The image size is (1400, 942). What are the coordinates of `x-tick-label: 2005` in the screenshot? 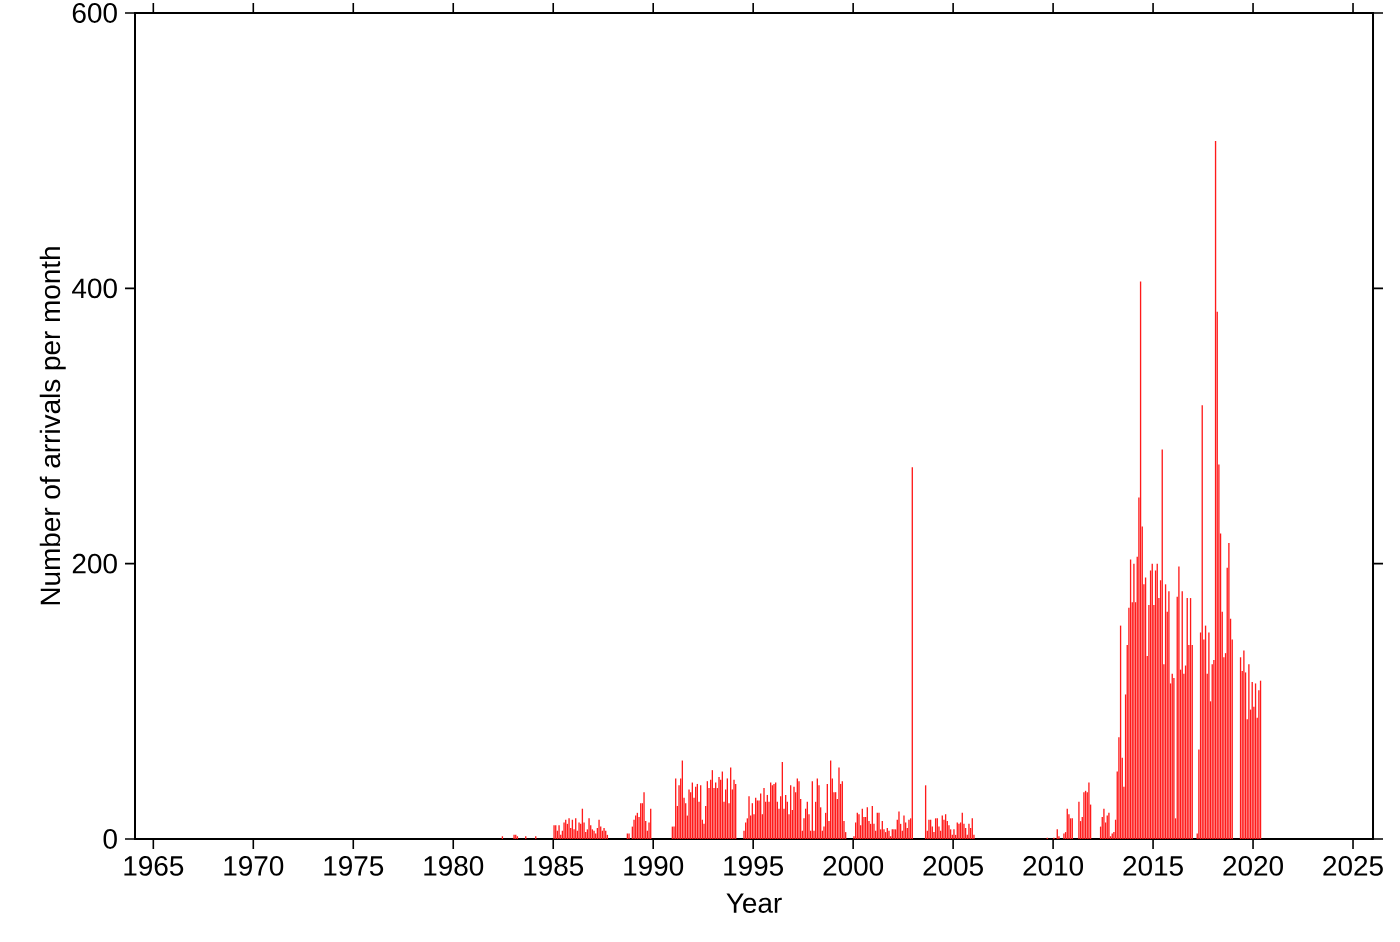 It's located at (953, 866).